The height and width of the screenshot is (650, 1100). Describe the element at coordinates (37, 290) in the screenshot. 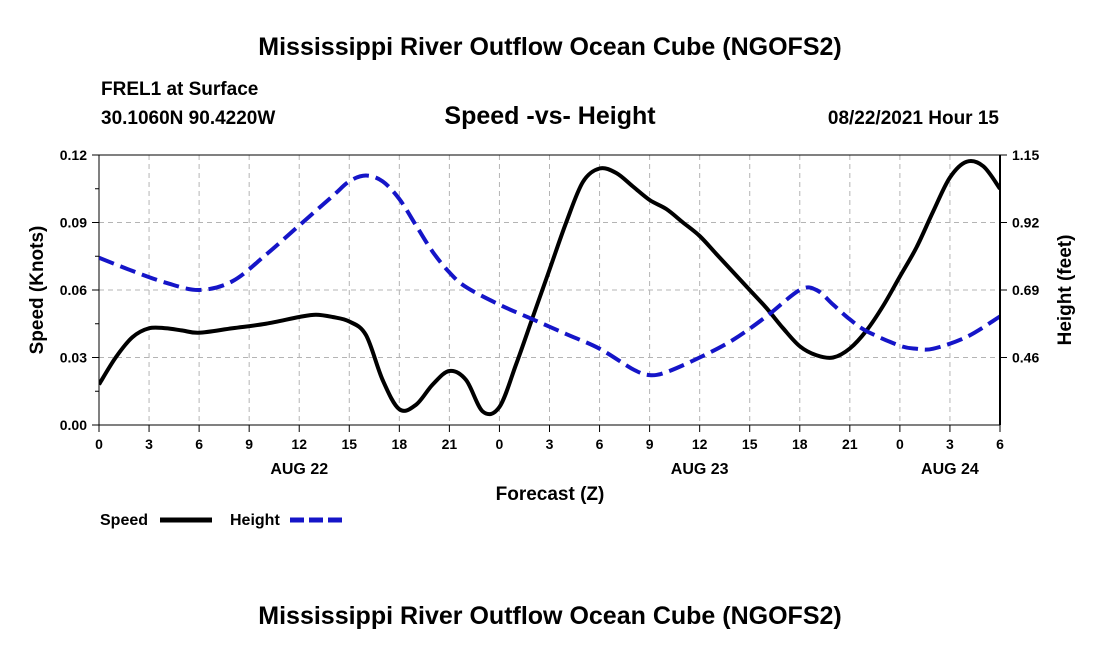

I see `y-axis-title: Speed (Knots)` at that location.